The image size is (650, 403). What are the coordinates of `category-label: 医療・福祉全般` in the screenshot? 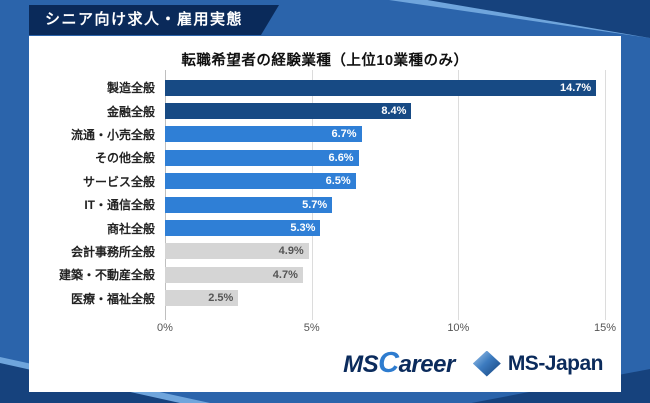 It's located at (112, 298).